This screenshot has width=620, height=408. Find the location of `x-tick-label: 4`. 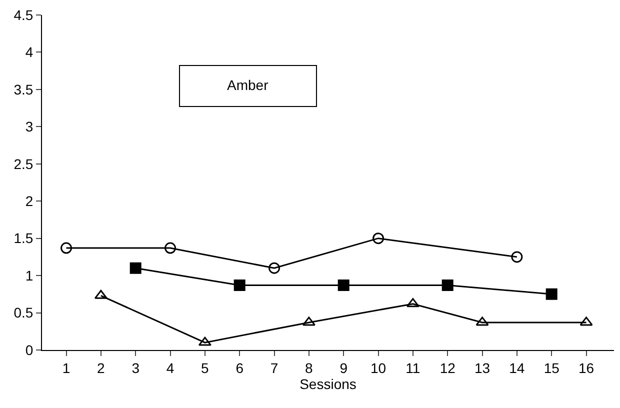

x-tick-label: 4 is located at coordinates (170, 368).